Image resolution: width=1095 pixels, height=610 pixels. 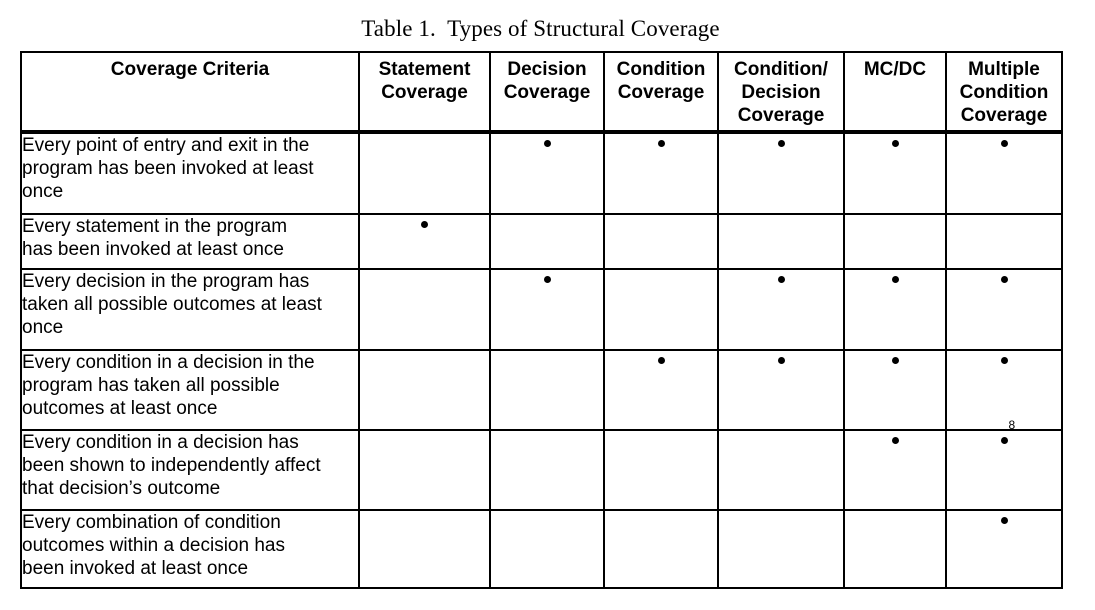 I want to click on header-statement-coverage: Statement Coverage, so click(x=424, y=92).